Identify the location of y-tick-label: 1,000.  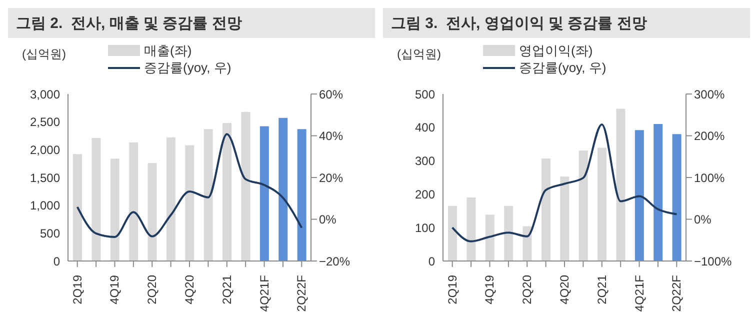
(45, 205).